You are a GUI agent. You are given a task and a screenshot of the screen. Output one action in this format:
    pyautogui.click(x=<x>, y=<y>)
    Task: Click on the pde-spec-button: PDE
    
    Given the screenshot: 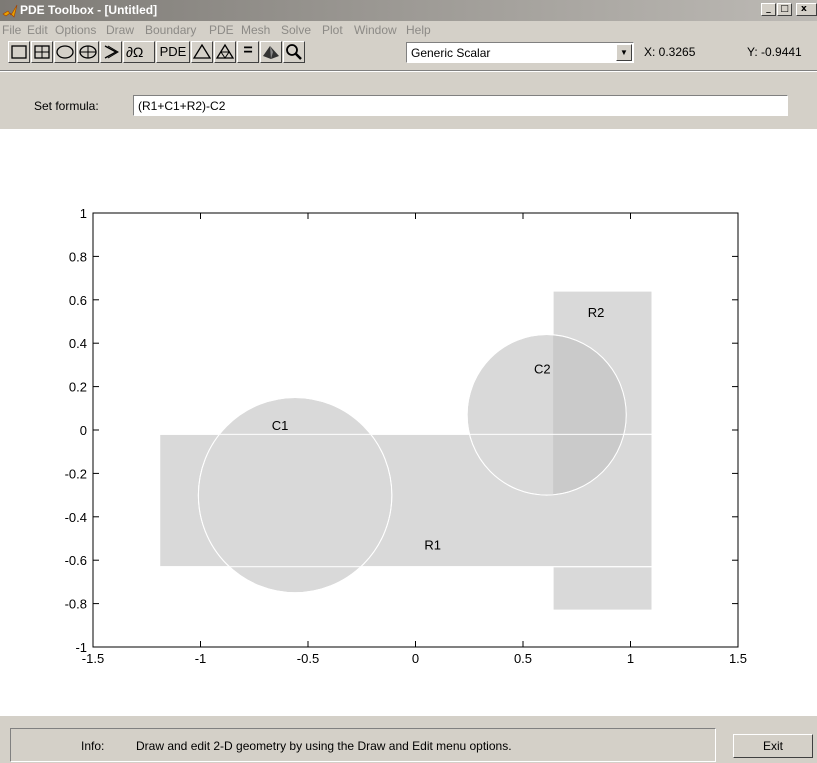 What is the action you would take?
    pyautogui.click(x=173, y=52)
    